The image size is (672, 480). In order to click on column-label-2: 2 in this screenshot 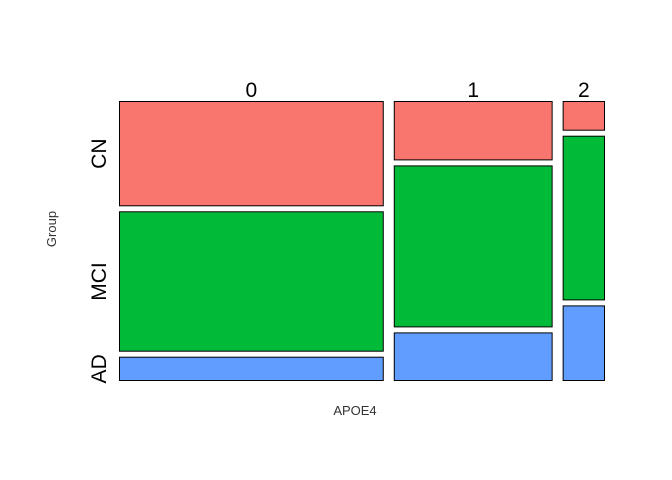, I will do `click(584, 90)`.